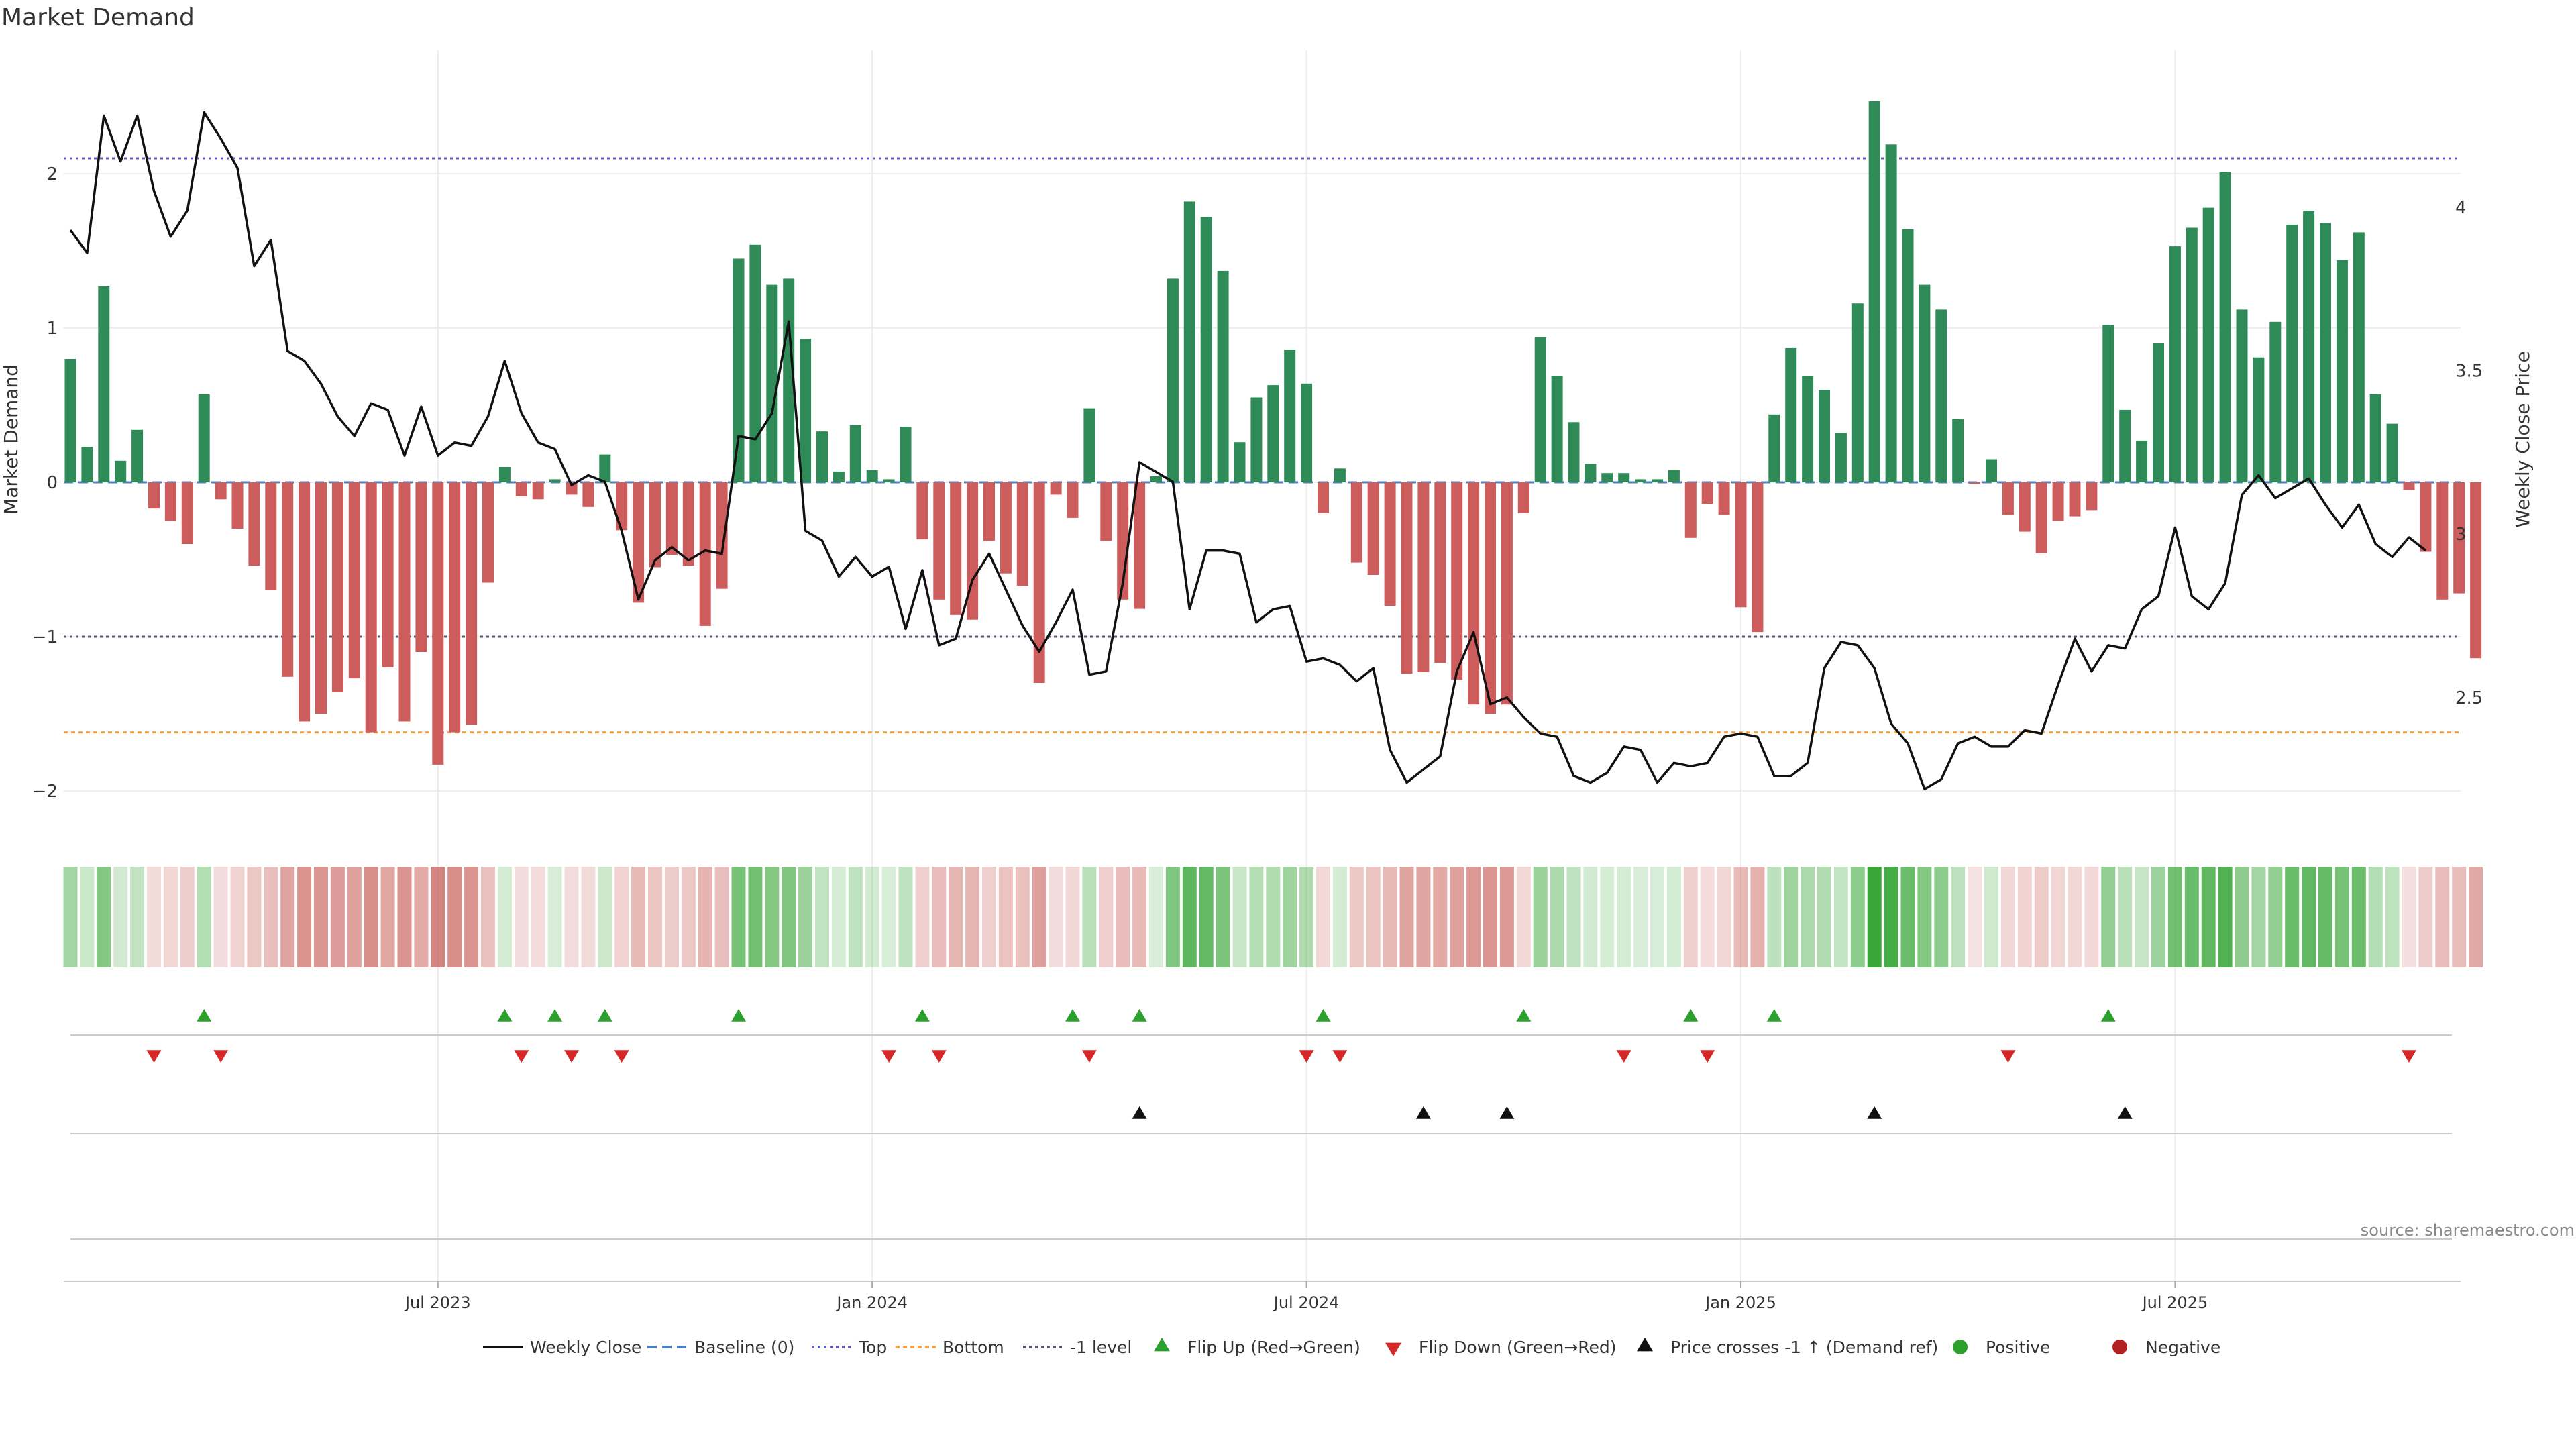  I want to click on price-cross-marker, so click(1874, 1112).